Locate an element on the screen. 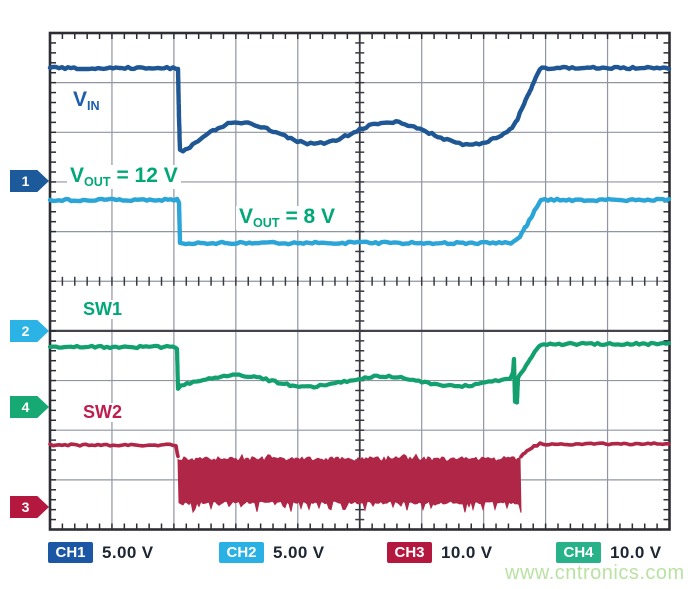  label-vout-8v: VOUT = 8 V is located at coordinates (287, 217).